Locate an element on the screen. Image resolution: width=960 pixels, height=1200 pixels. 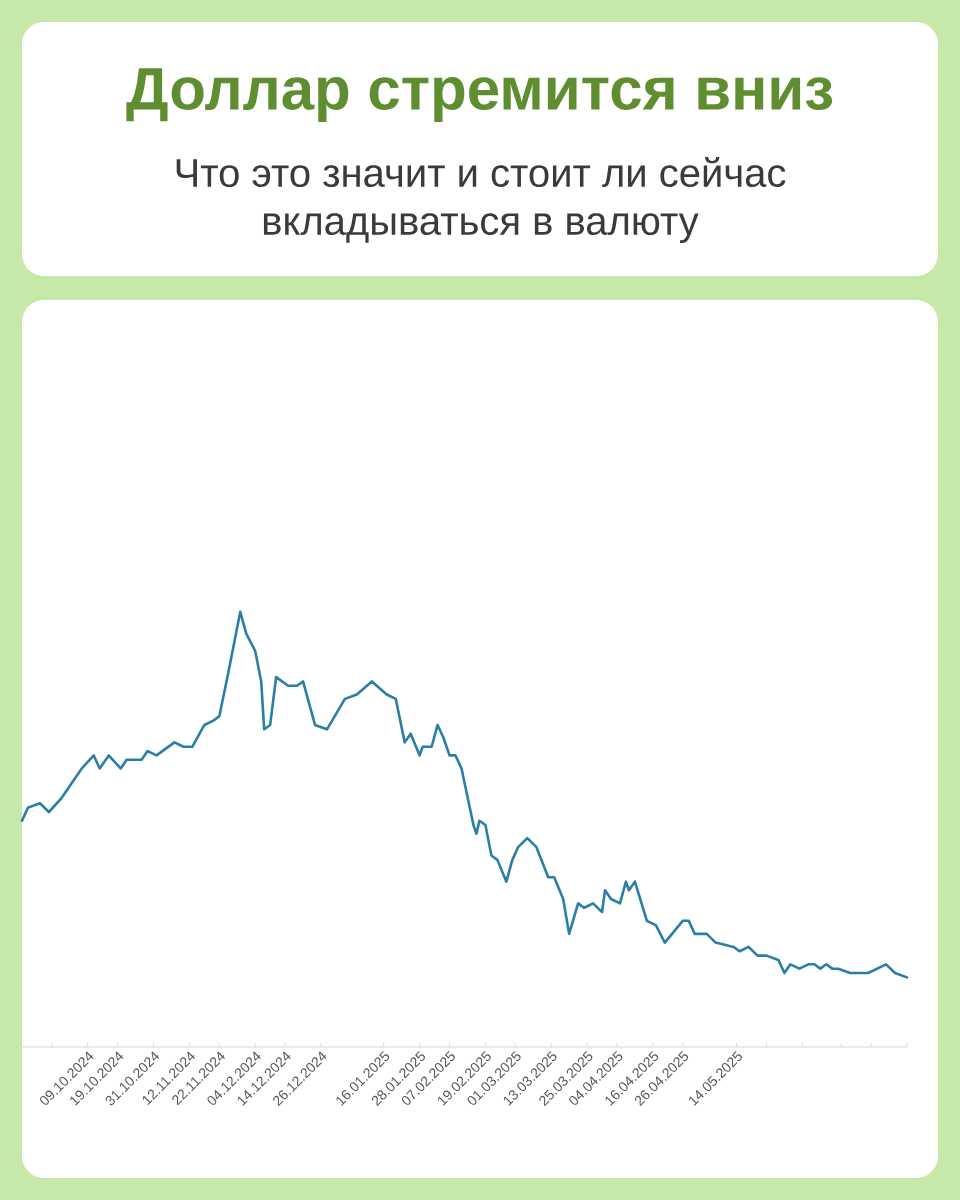
chart-title: Доллар стремится вниз is located at coordinates (479, 95).